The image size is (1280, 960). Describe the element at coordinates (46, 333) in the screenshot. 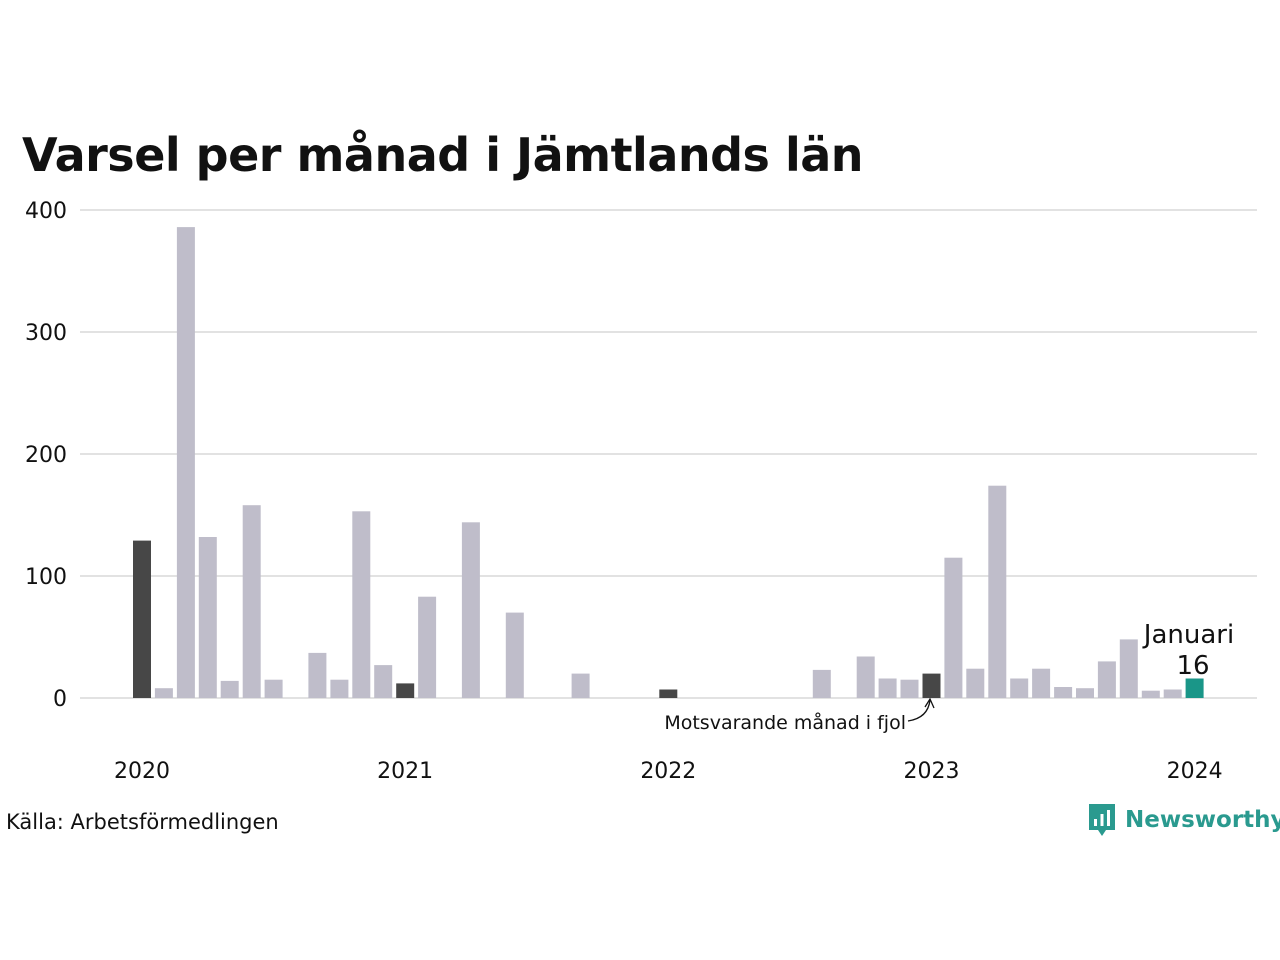

I see `y-tick-label: 300` at that location.